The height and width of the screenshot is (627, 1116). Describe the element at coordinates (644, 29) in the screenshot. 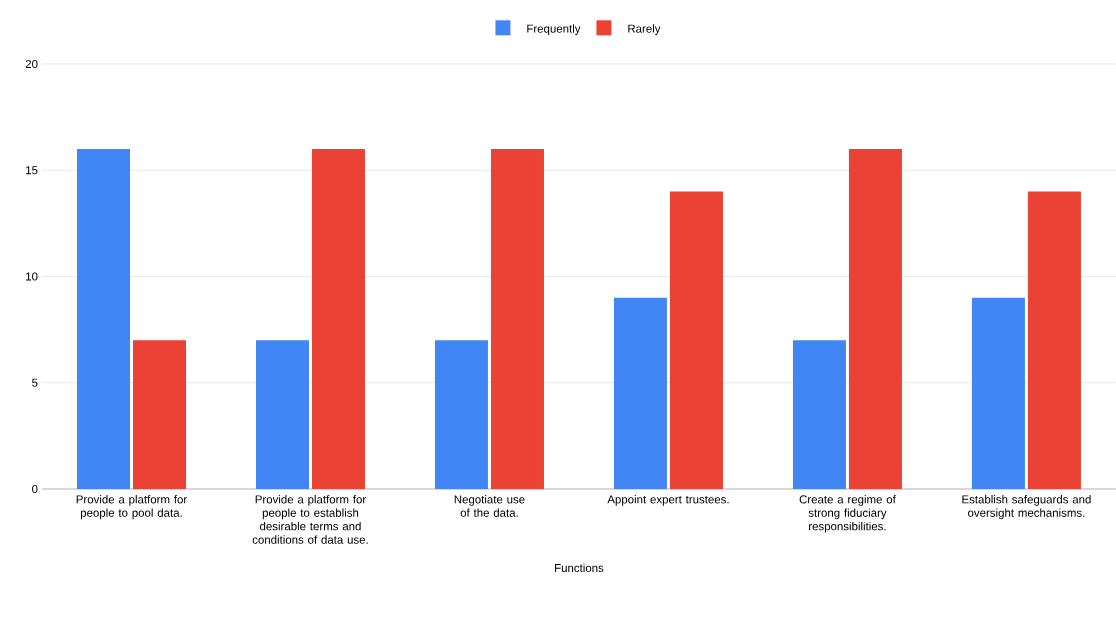

I see `legend-label: Rarely` at that location.